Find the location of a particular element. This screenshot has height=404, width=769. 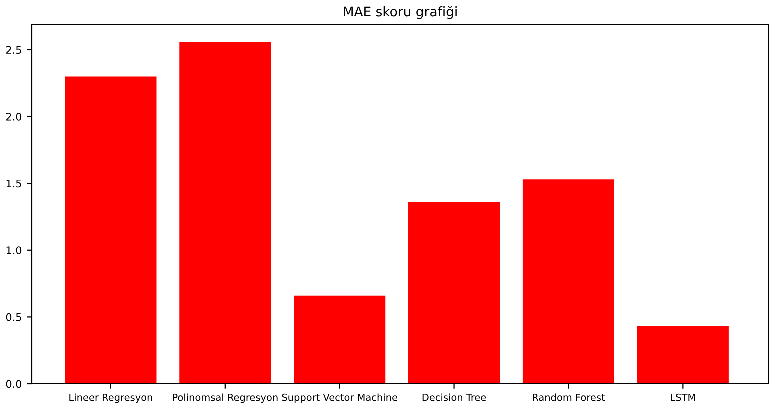

x-tick-label: Random Forest is located at coordinates (569, 398).